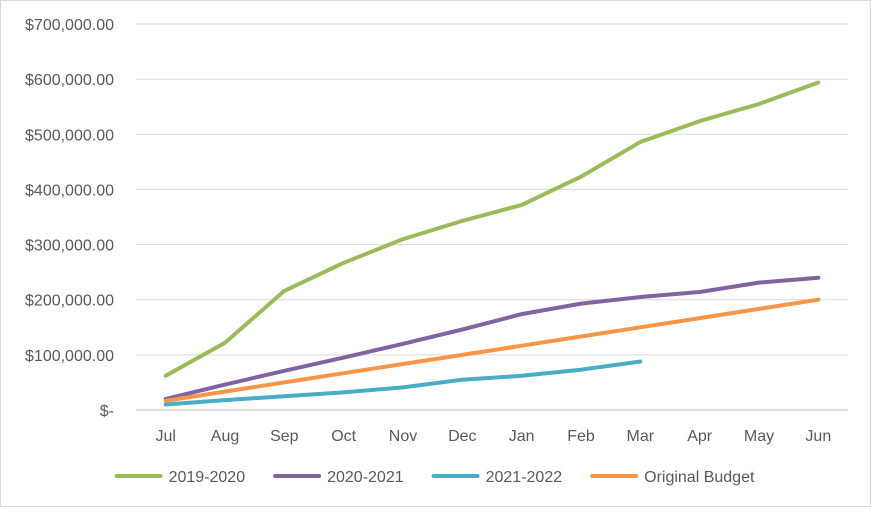 This screenshot has width=871, height=507. What do you see at coordinates (69, 301) in the screenshot?
I see `y-tick-label: $200,000.00` at bounding box center [69, 301].